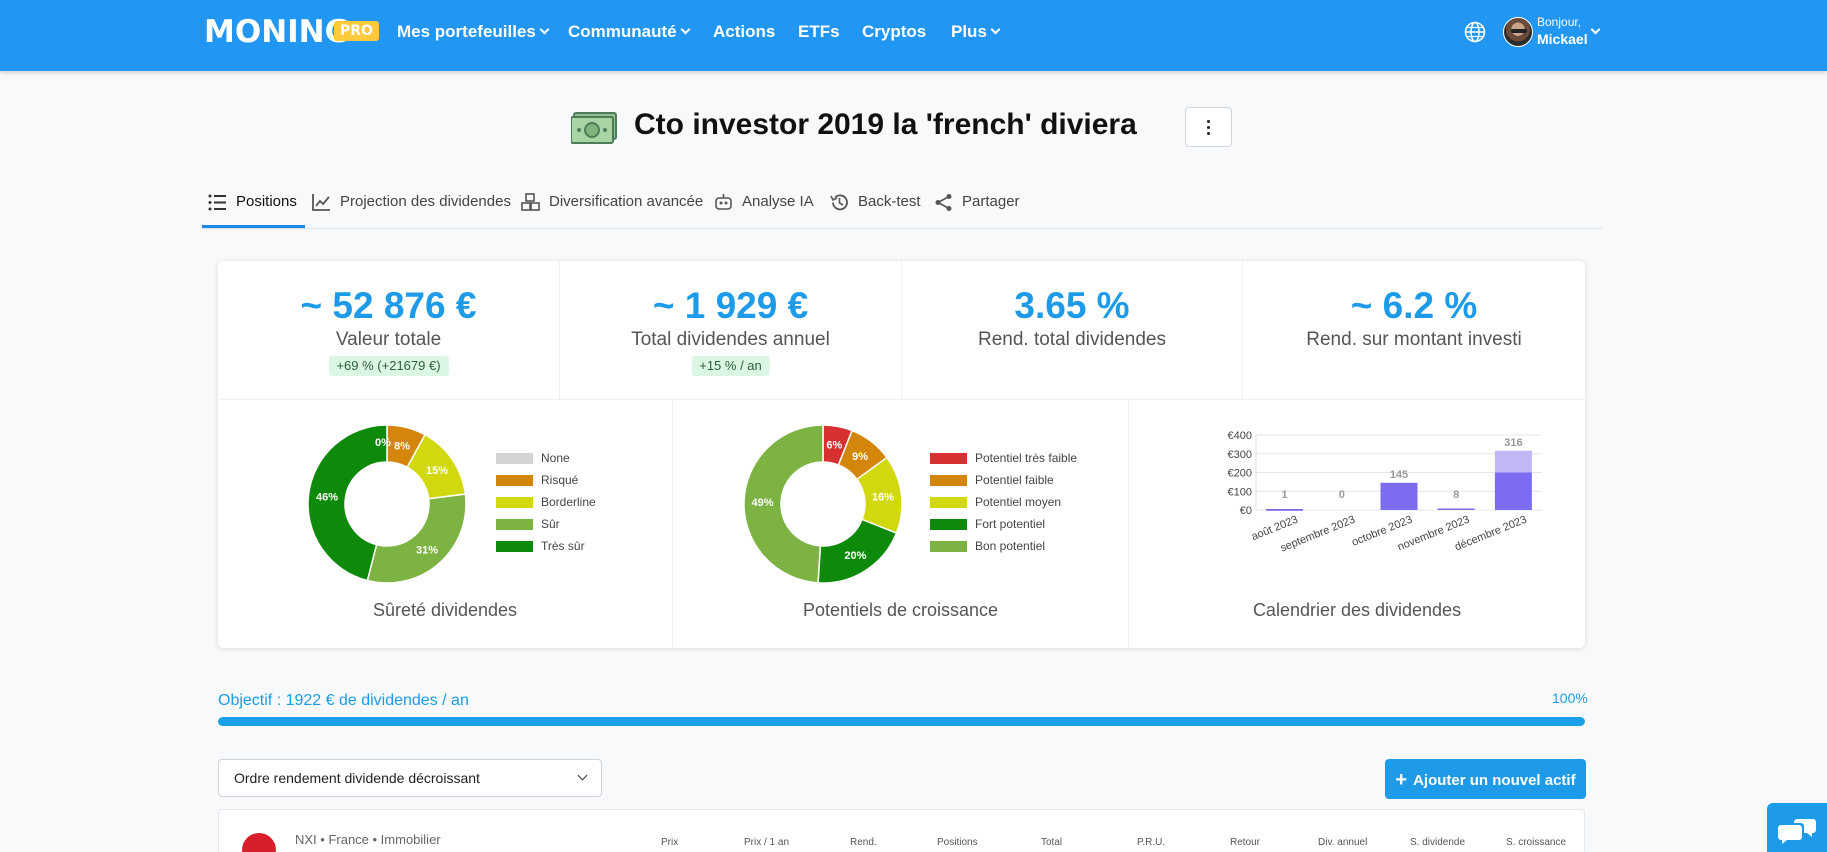 This screenshot has width=1827, height=852. Describe the element at coordinates (411, 202) in the screenshot. I see `tab-projection-dividendes: Projection des dividendes` at that location.